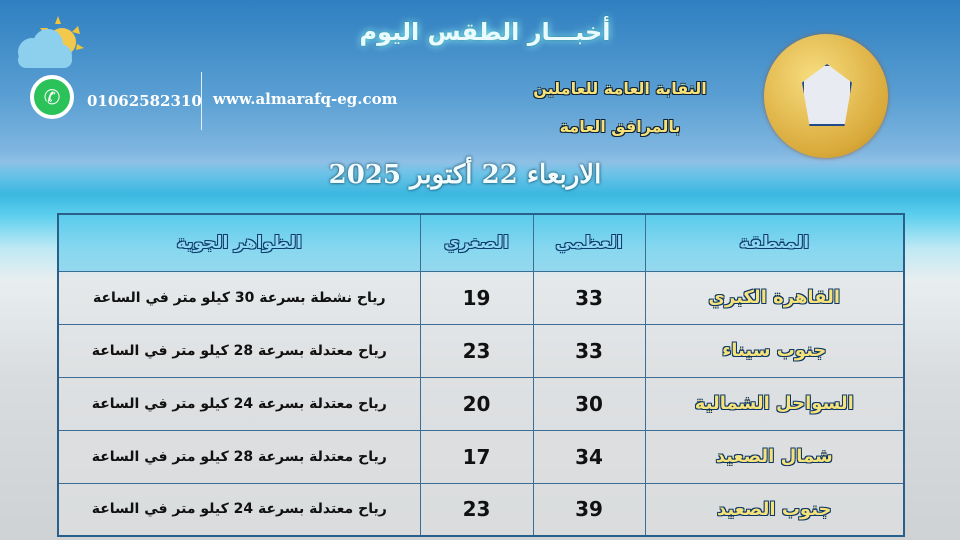 This screenshot has width=960, height=540. What do you see at coordinates (465, 175) in the screenshot?
I see `date-heading: الاربعاء 22 أكتوبر 2025` at bounding box center [465, 175].